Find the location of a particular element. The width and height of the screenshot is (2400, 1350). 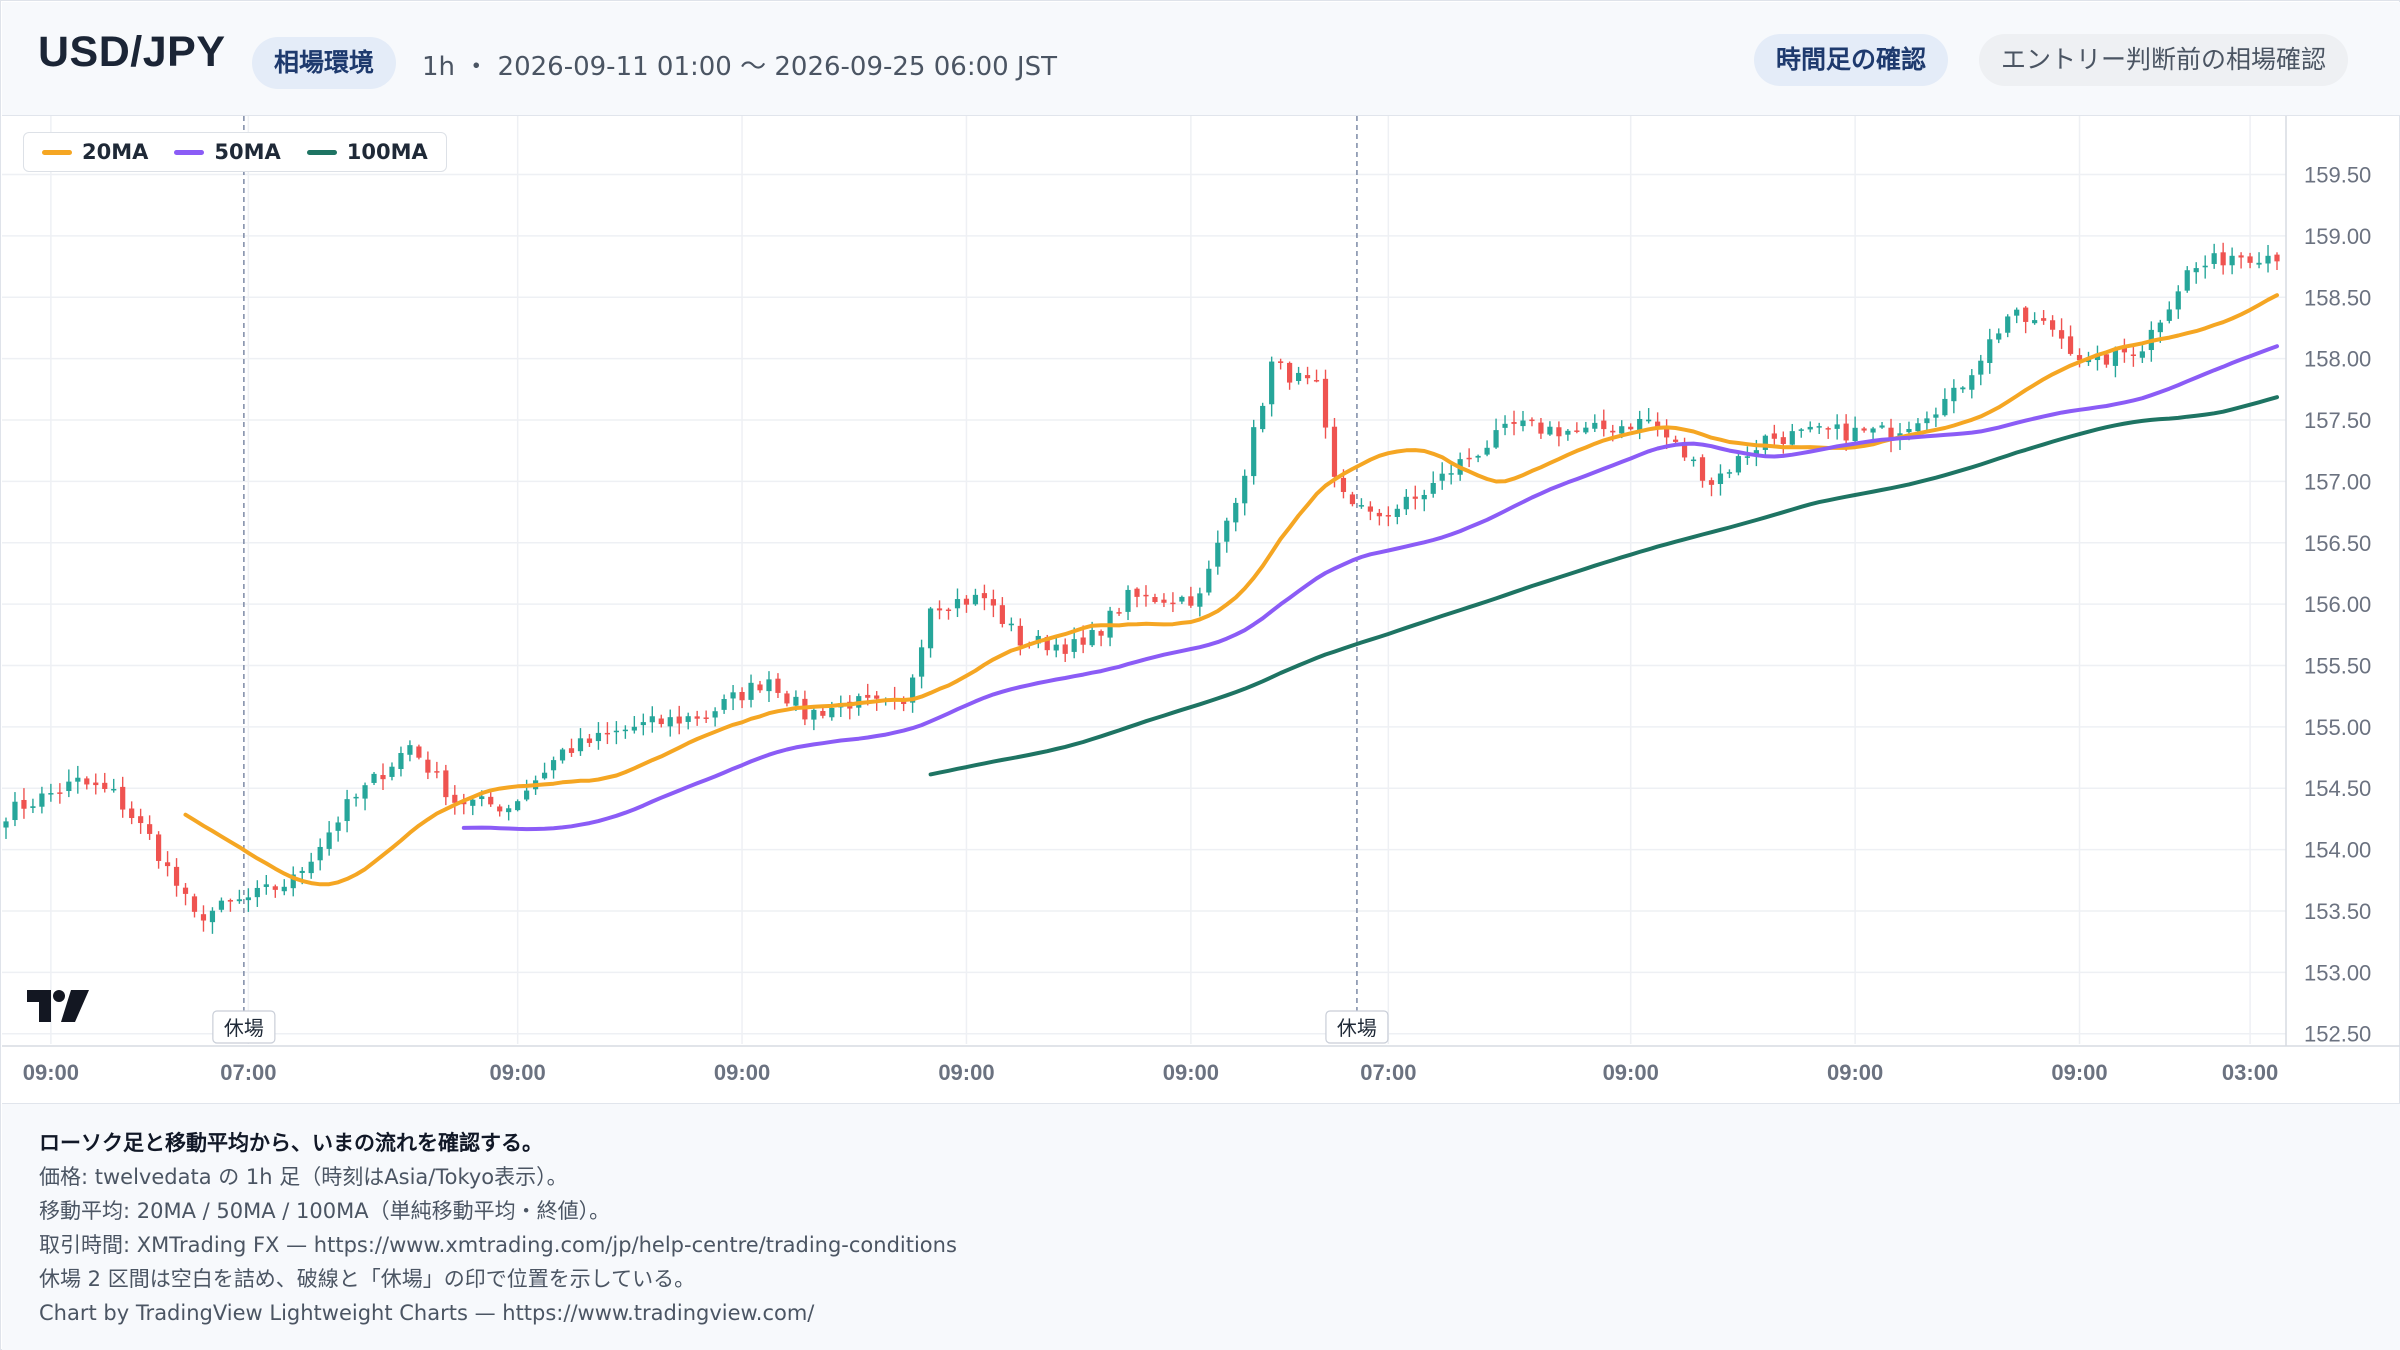

timeframe-check-button: 時間足の確認 is located at coordinates (1851, 60).